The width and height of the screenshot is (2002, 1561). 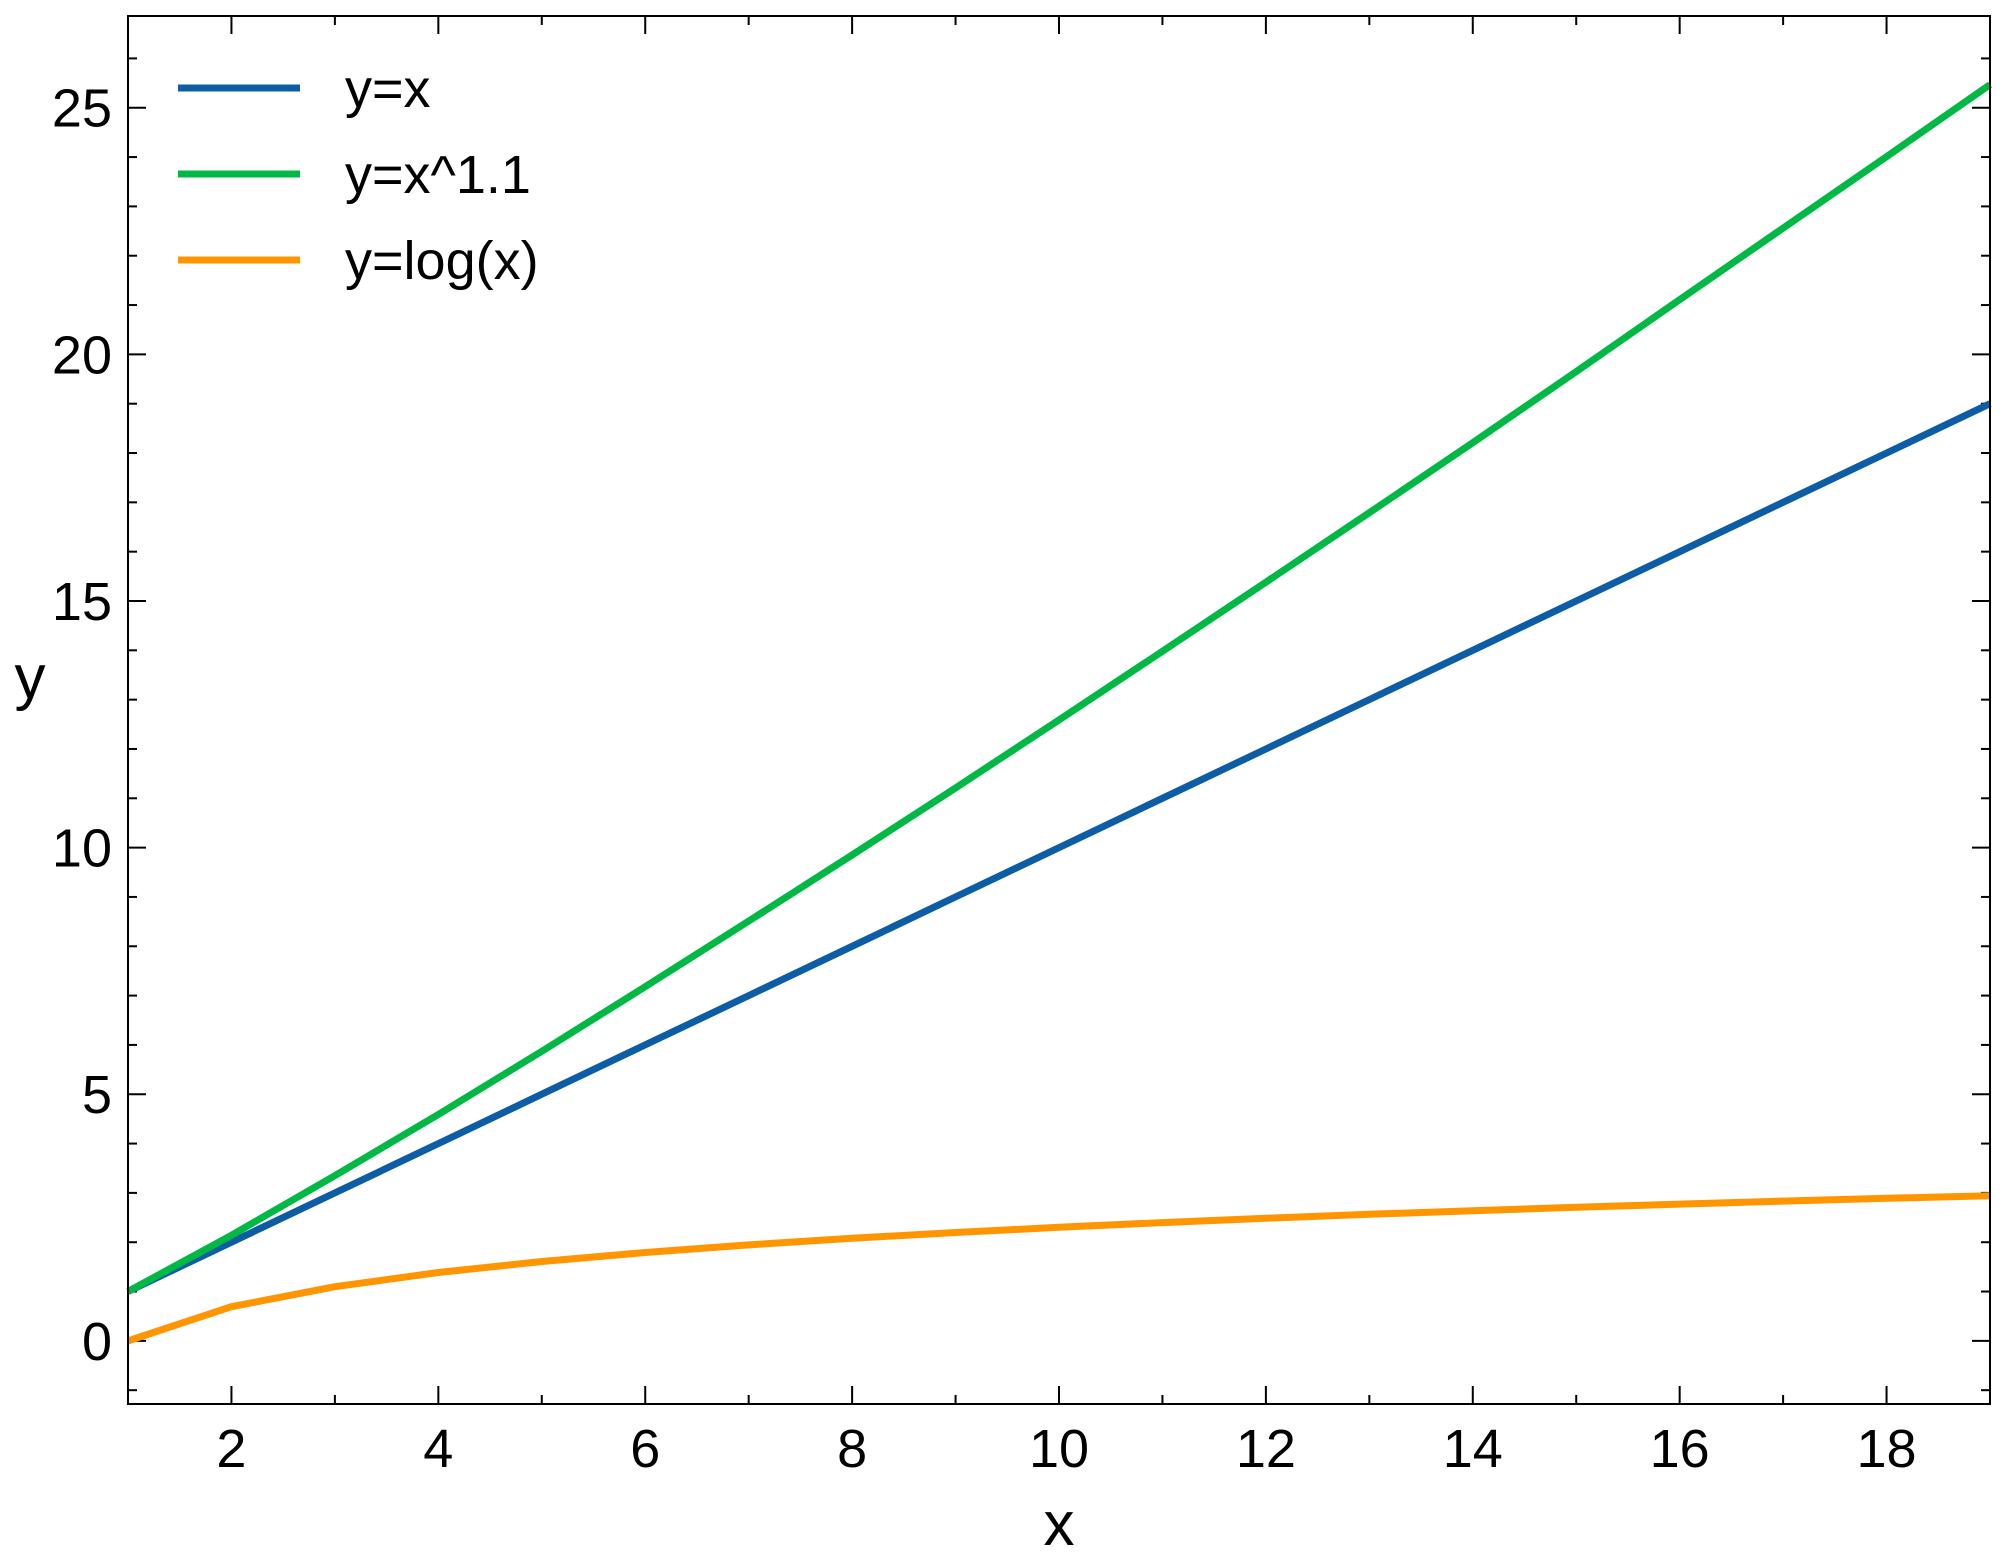 I want to click on y-axis-label: y, so click(x=30, y=677).